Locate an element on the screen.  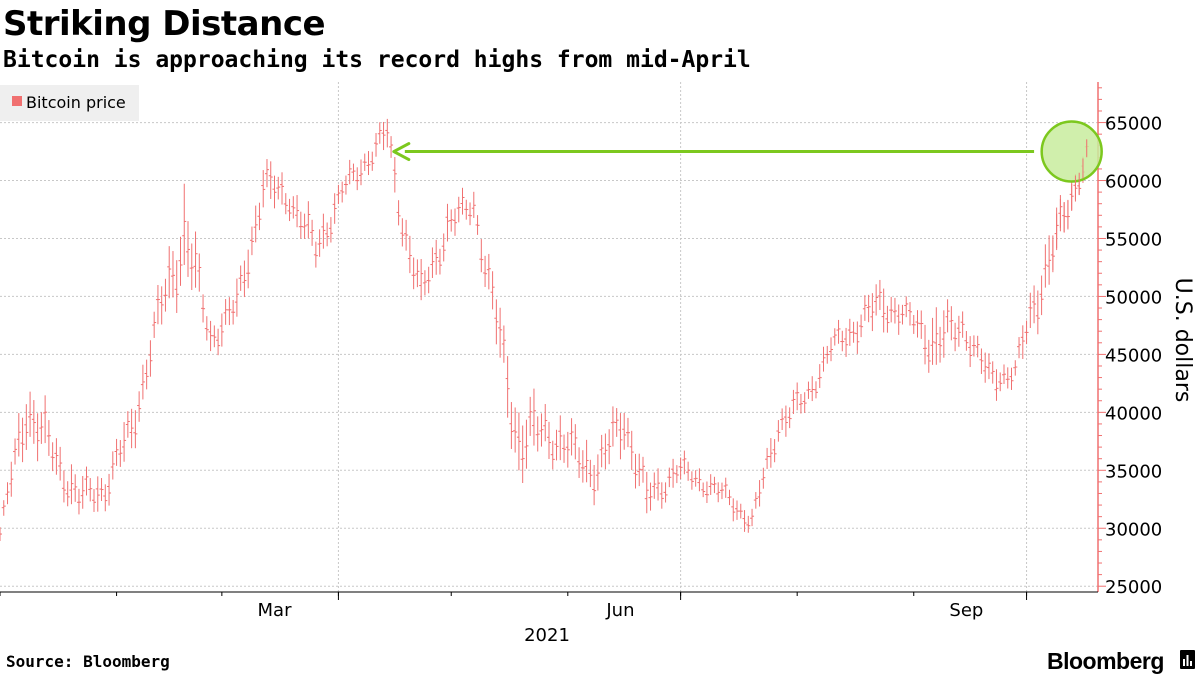
bloomberg-terminal-icon is located at coordinates (1187, 659).